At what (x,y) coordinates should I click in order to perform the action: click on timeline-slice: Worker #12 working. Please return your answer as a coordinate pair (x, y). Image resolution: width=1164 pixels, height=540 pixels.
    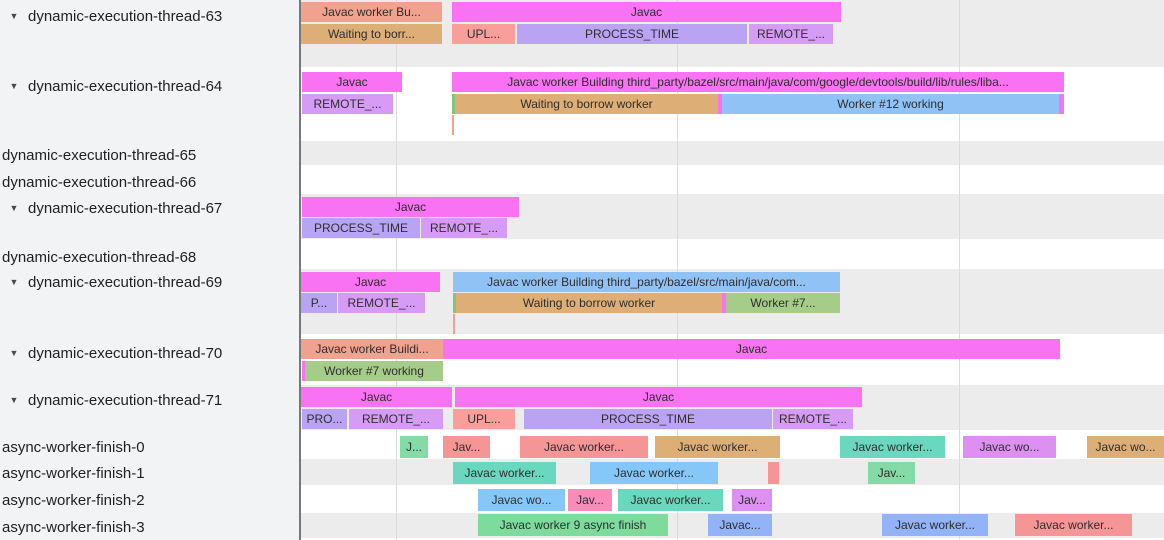
    Looking at the image, I should click on (890, 104).